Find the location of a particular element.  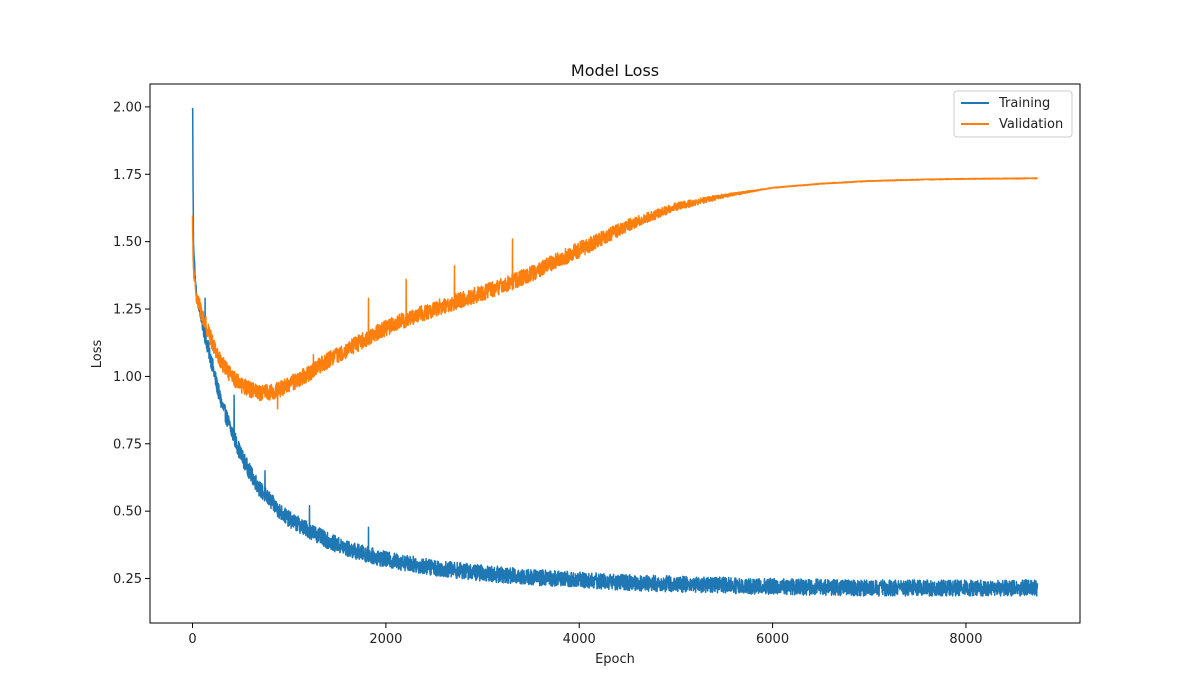

y-tick-label: 2.00 is located at coordinates (127, 107).